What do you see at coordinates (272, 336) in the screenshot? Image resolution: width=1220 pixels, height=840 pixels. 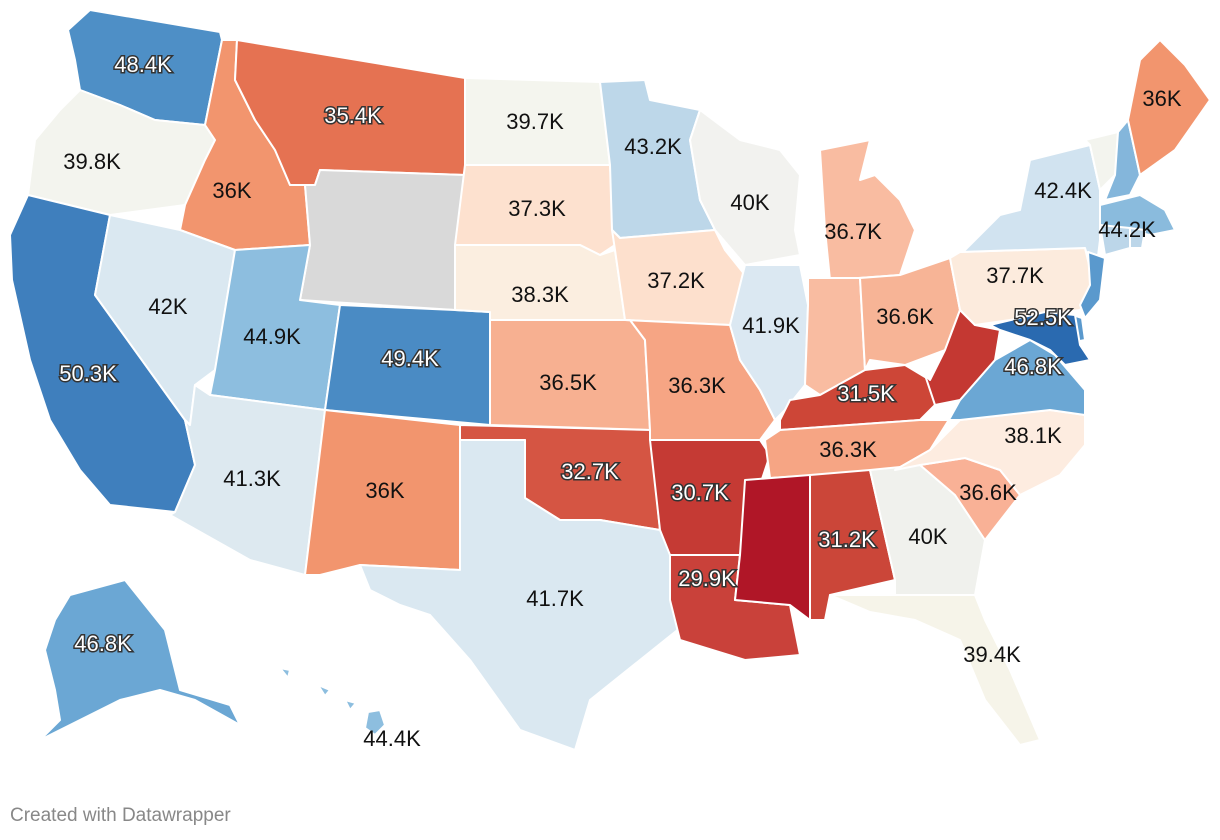 I see `state-label-ut: 44.9K` at bounding box center [272, 336].